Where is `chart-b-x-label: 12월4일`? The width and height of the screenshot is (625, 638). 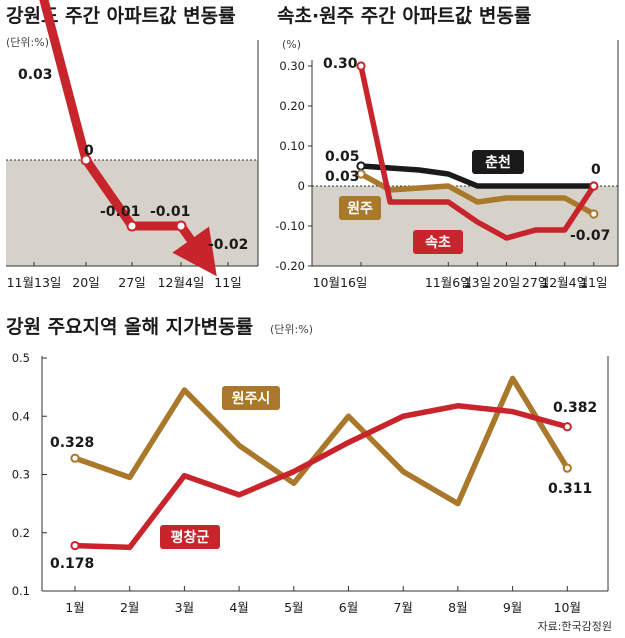 chart-b-x-label: 12월4일 is located at coordinates (564, 282).